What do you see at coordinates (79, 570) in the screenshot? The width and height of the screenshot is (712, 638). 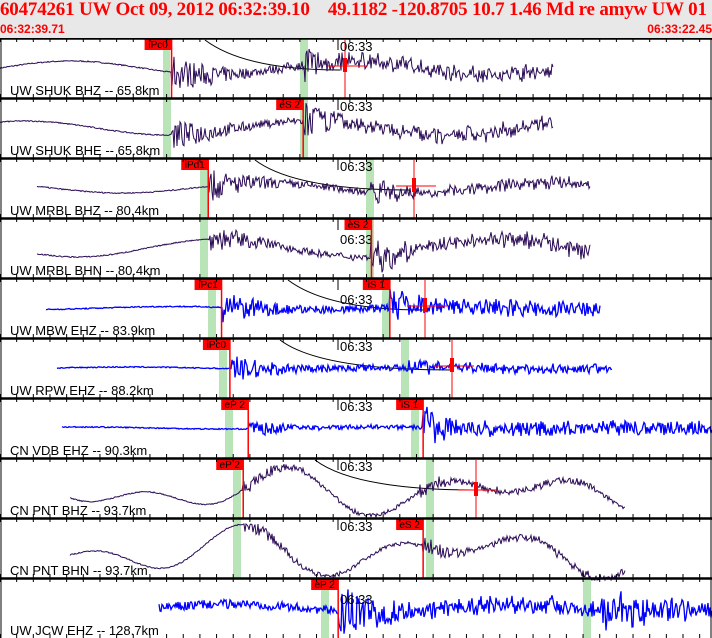 I see `channel-label: CN PNT BHN -- 93.7km` at bounding box center [79, 570].